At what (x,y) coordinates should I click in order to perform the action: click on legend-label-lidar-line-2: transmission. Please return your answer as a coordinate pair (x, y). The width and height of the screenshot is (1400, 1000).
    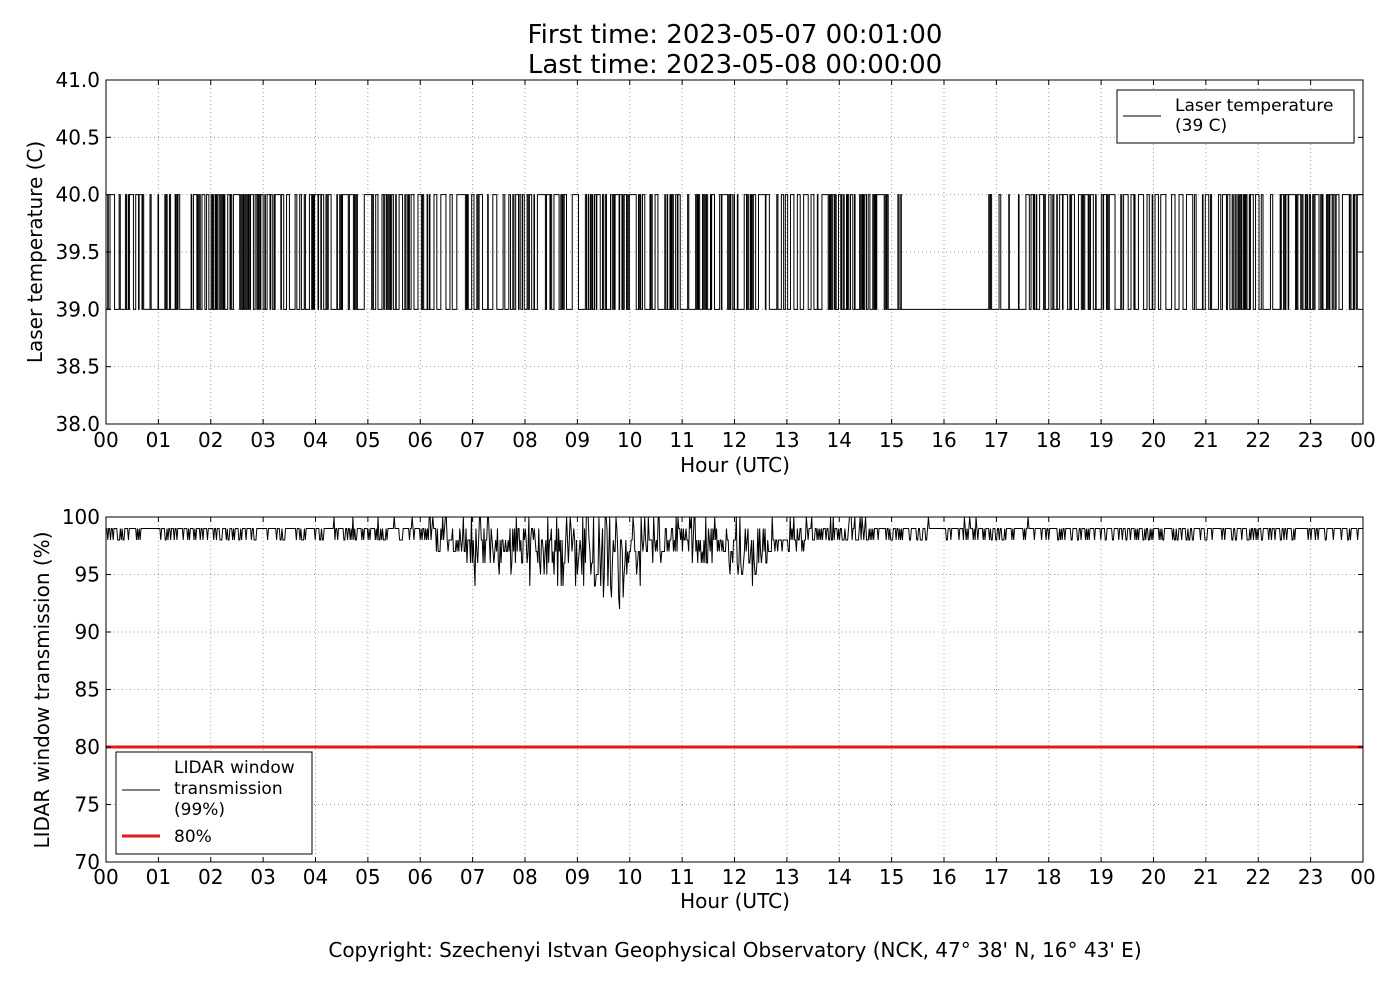
    Looking at the image, I should click on (228, 789).